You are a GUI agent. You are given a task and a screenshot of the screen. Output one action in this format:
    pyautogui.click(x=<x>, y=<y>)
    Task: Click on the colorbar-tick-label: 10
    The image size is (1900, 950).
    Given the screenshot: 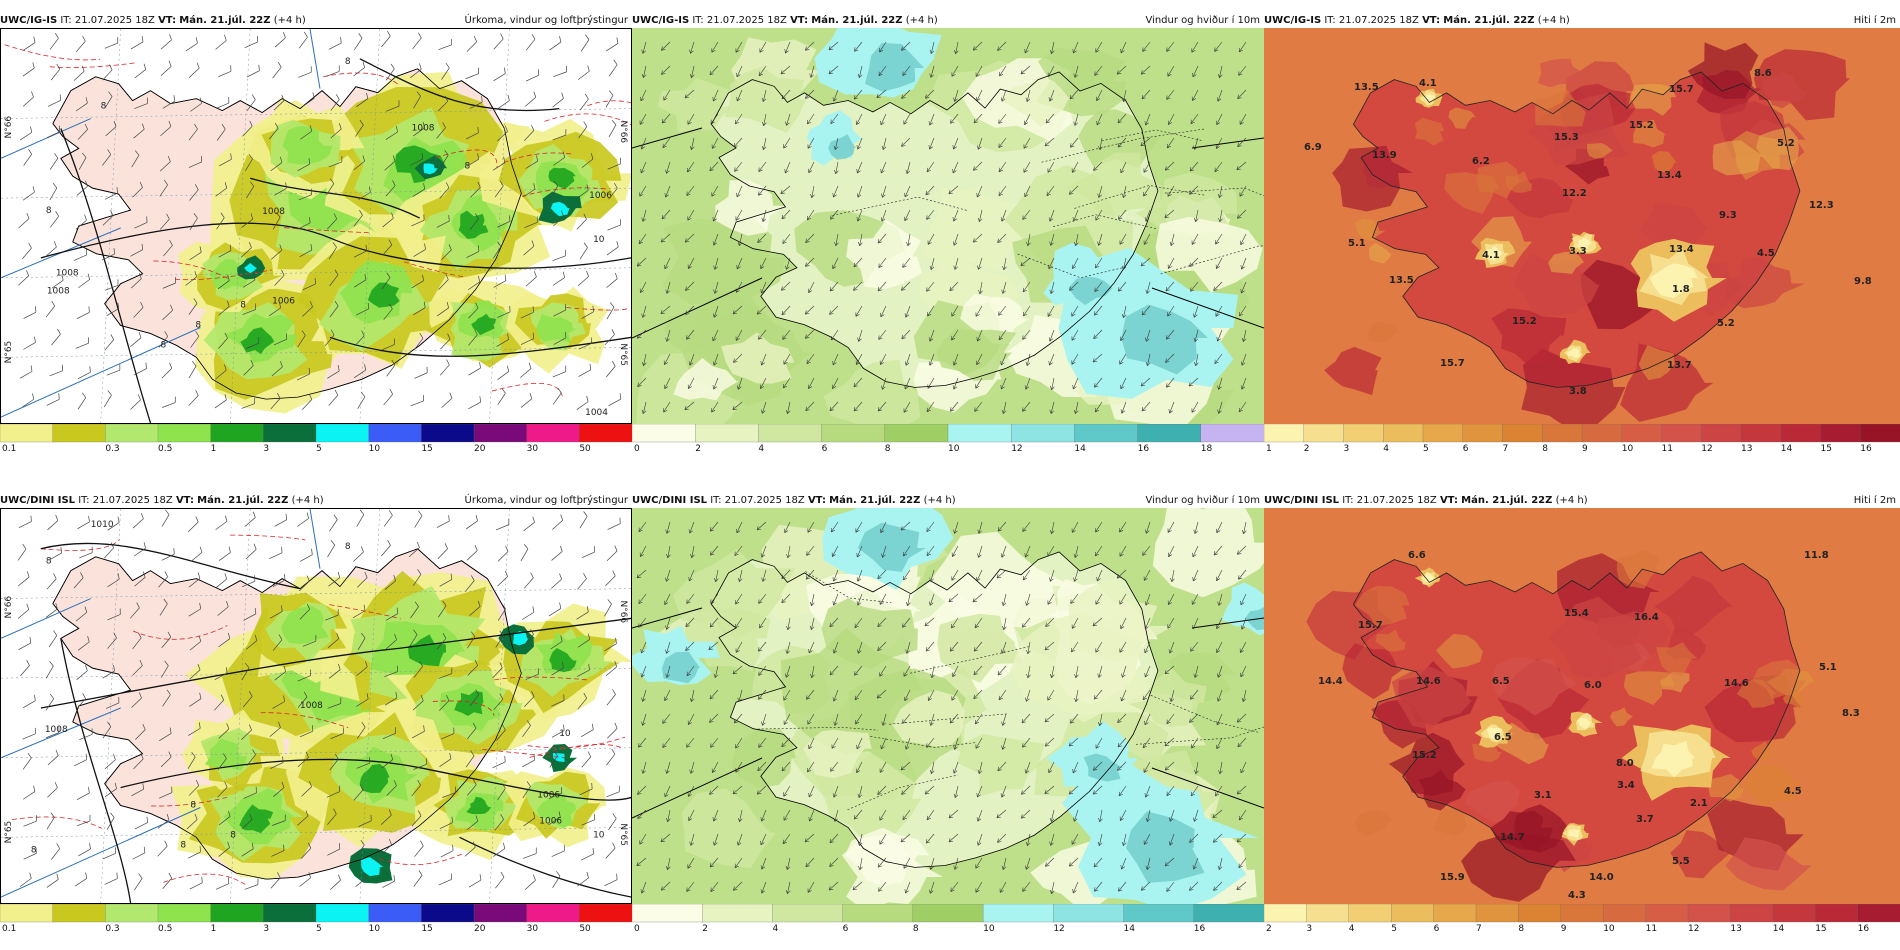 What is the action you would take?
    pyautogui.click(x=989, y=928)
    